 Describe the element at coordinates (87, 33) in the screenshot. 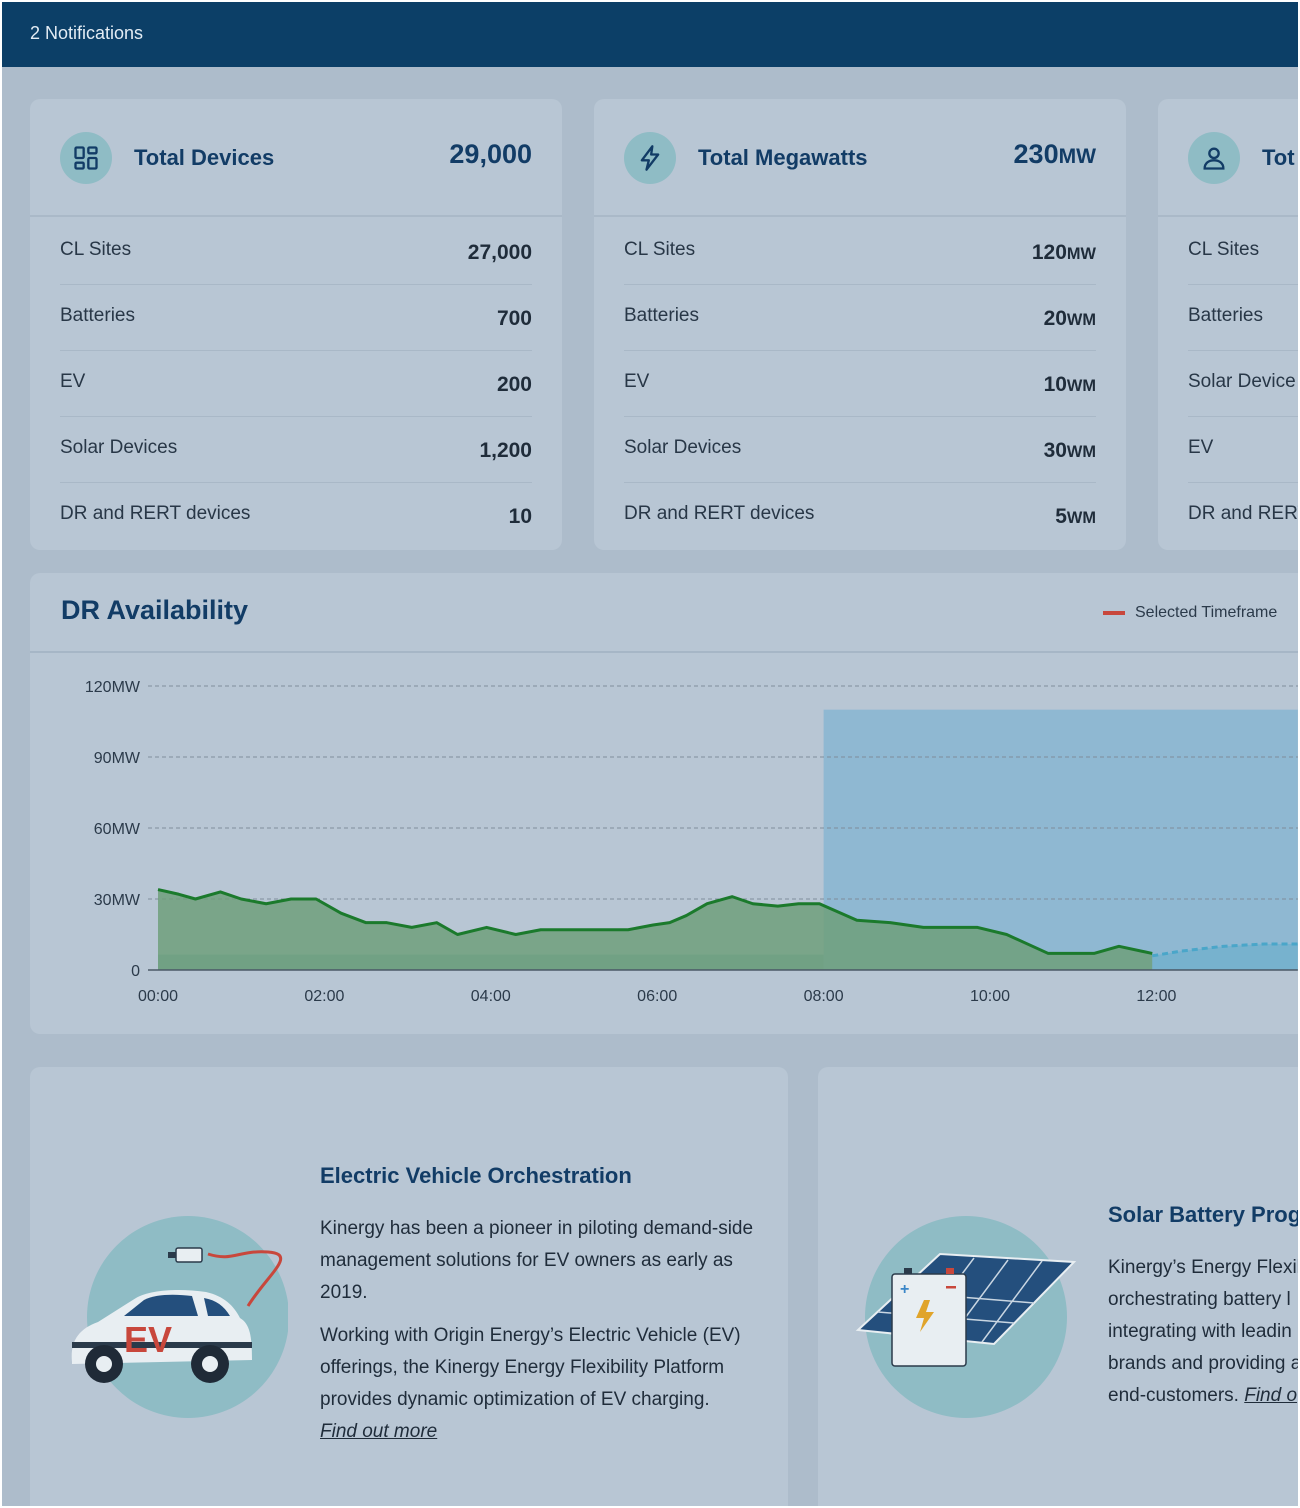

I see `notifications-link: 2 Notifications` at that location.